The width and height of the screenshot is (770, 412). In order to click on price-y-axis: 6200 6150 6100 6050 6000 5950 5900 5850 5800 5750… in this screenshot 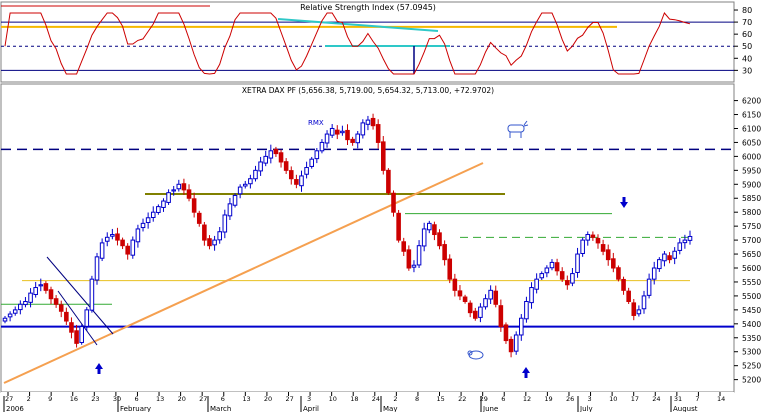, I will do `click(747, 241)`.